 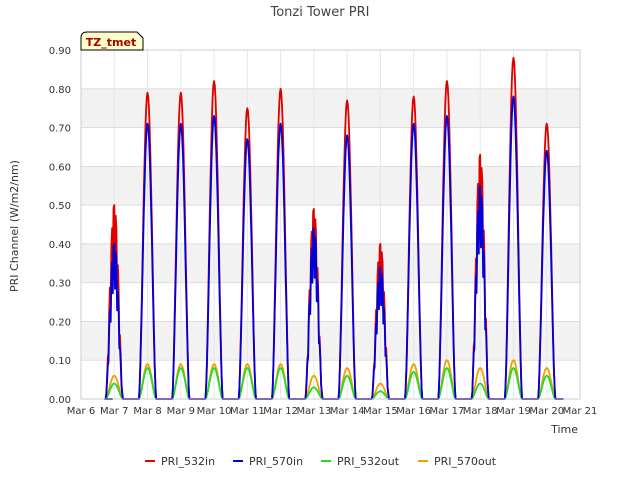 I want to click on x-tick-label: Mar 7, so click(x=114, y=411).